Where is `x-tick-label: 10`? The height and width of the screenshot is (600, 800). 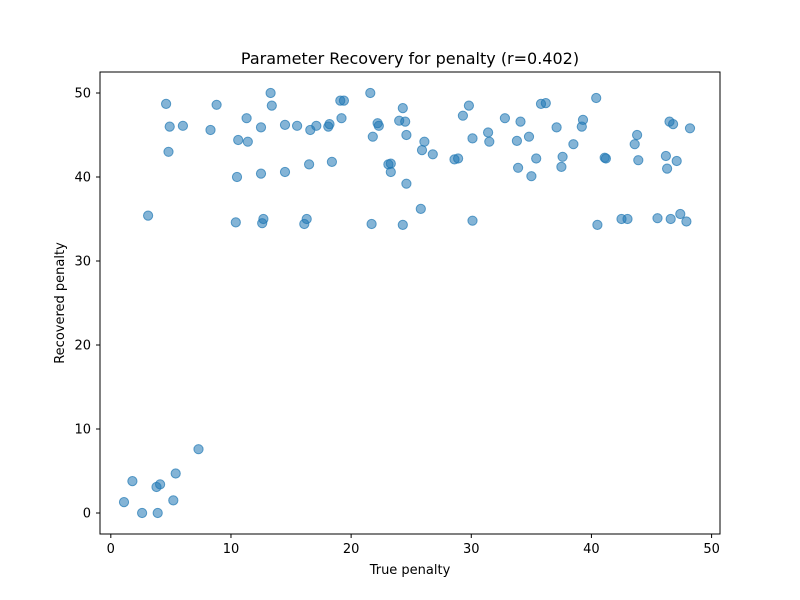 x-tick-label: 10 is located at coordinates (231, 549).